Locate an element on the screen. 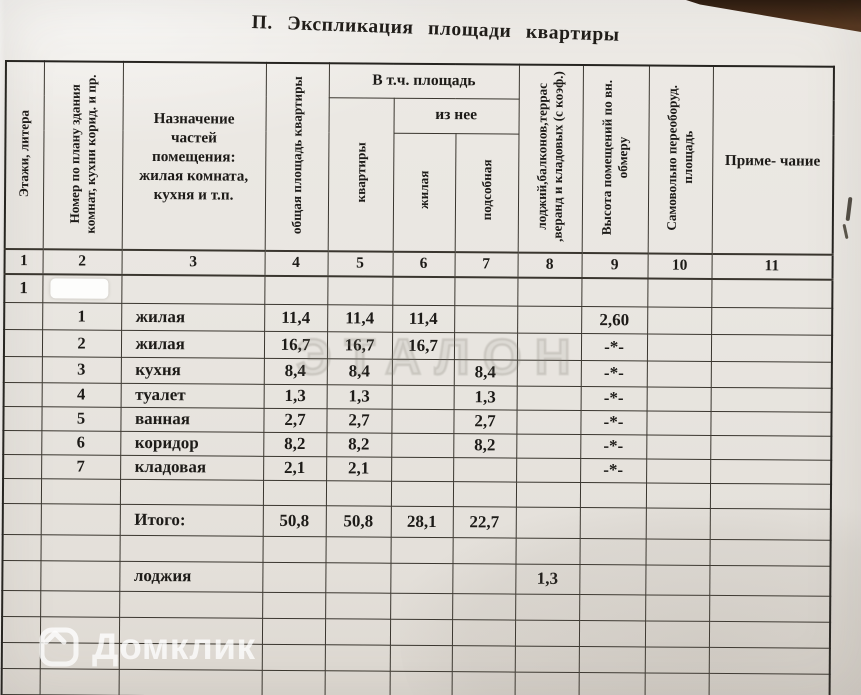 The width and height of the screenshot is (861, 695). cell-col4: 2,1 is located at coordinates (295, 468).